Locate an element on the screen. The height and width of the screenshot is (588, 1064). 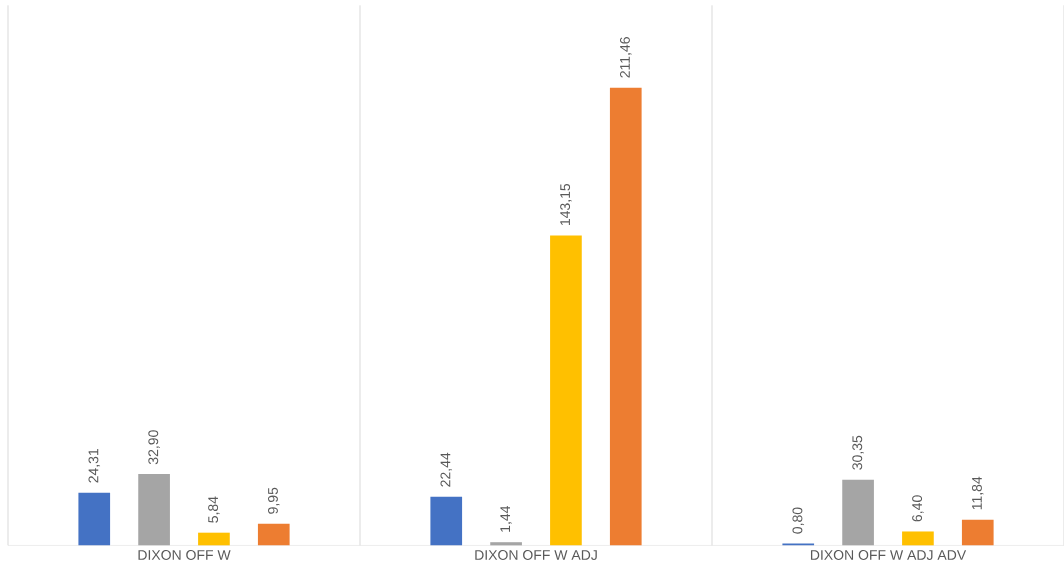
x-tick-label: DIXON OFF W is located at coordinates (184, 555).